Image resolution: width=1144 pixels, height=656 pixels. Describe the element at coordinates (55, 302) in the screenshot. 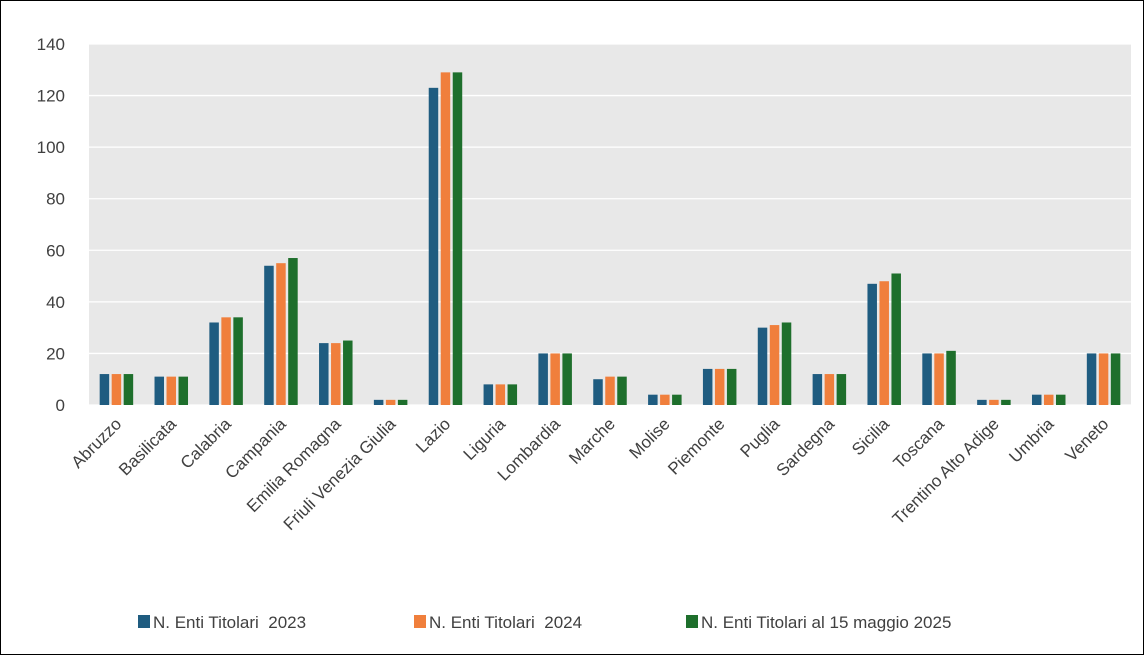

I see `y-tick-label: 40` at that location.